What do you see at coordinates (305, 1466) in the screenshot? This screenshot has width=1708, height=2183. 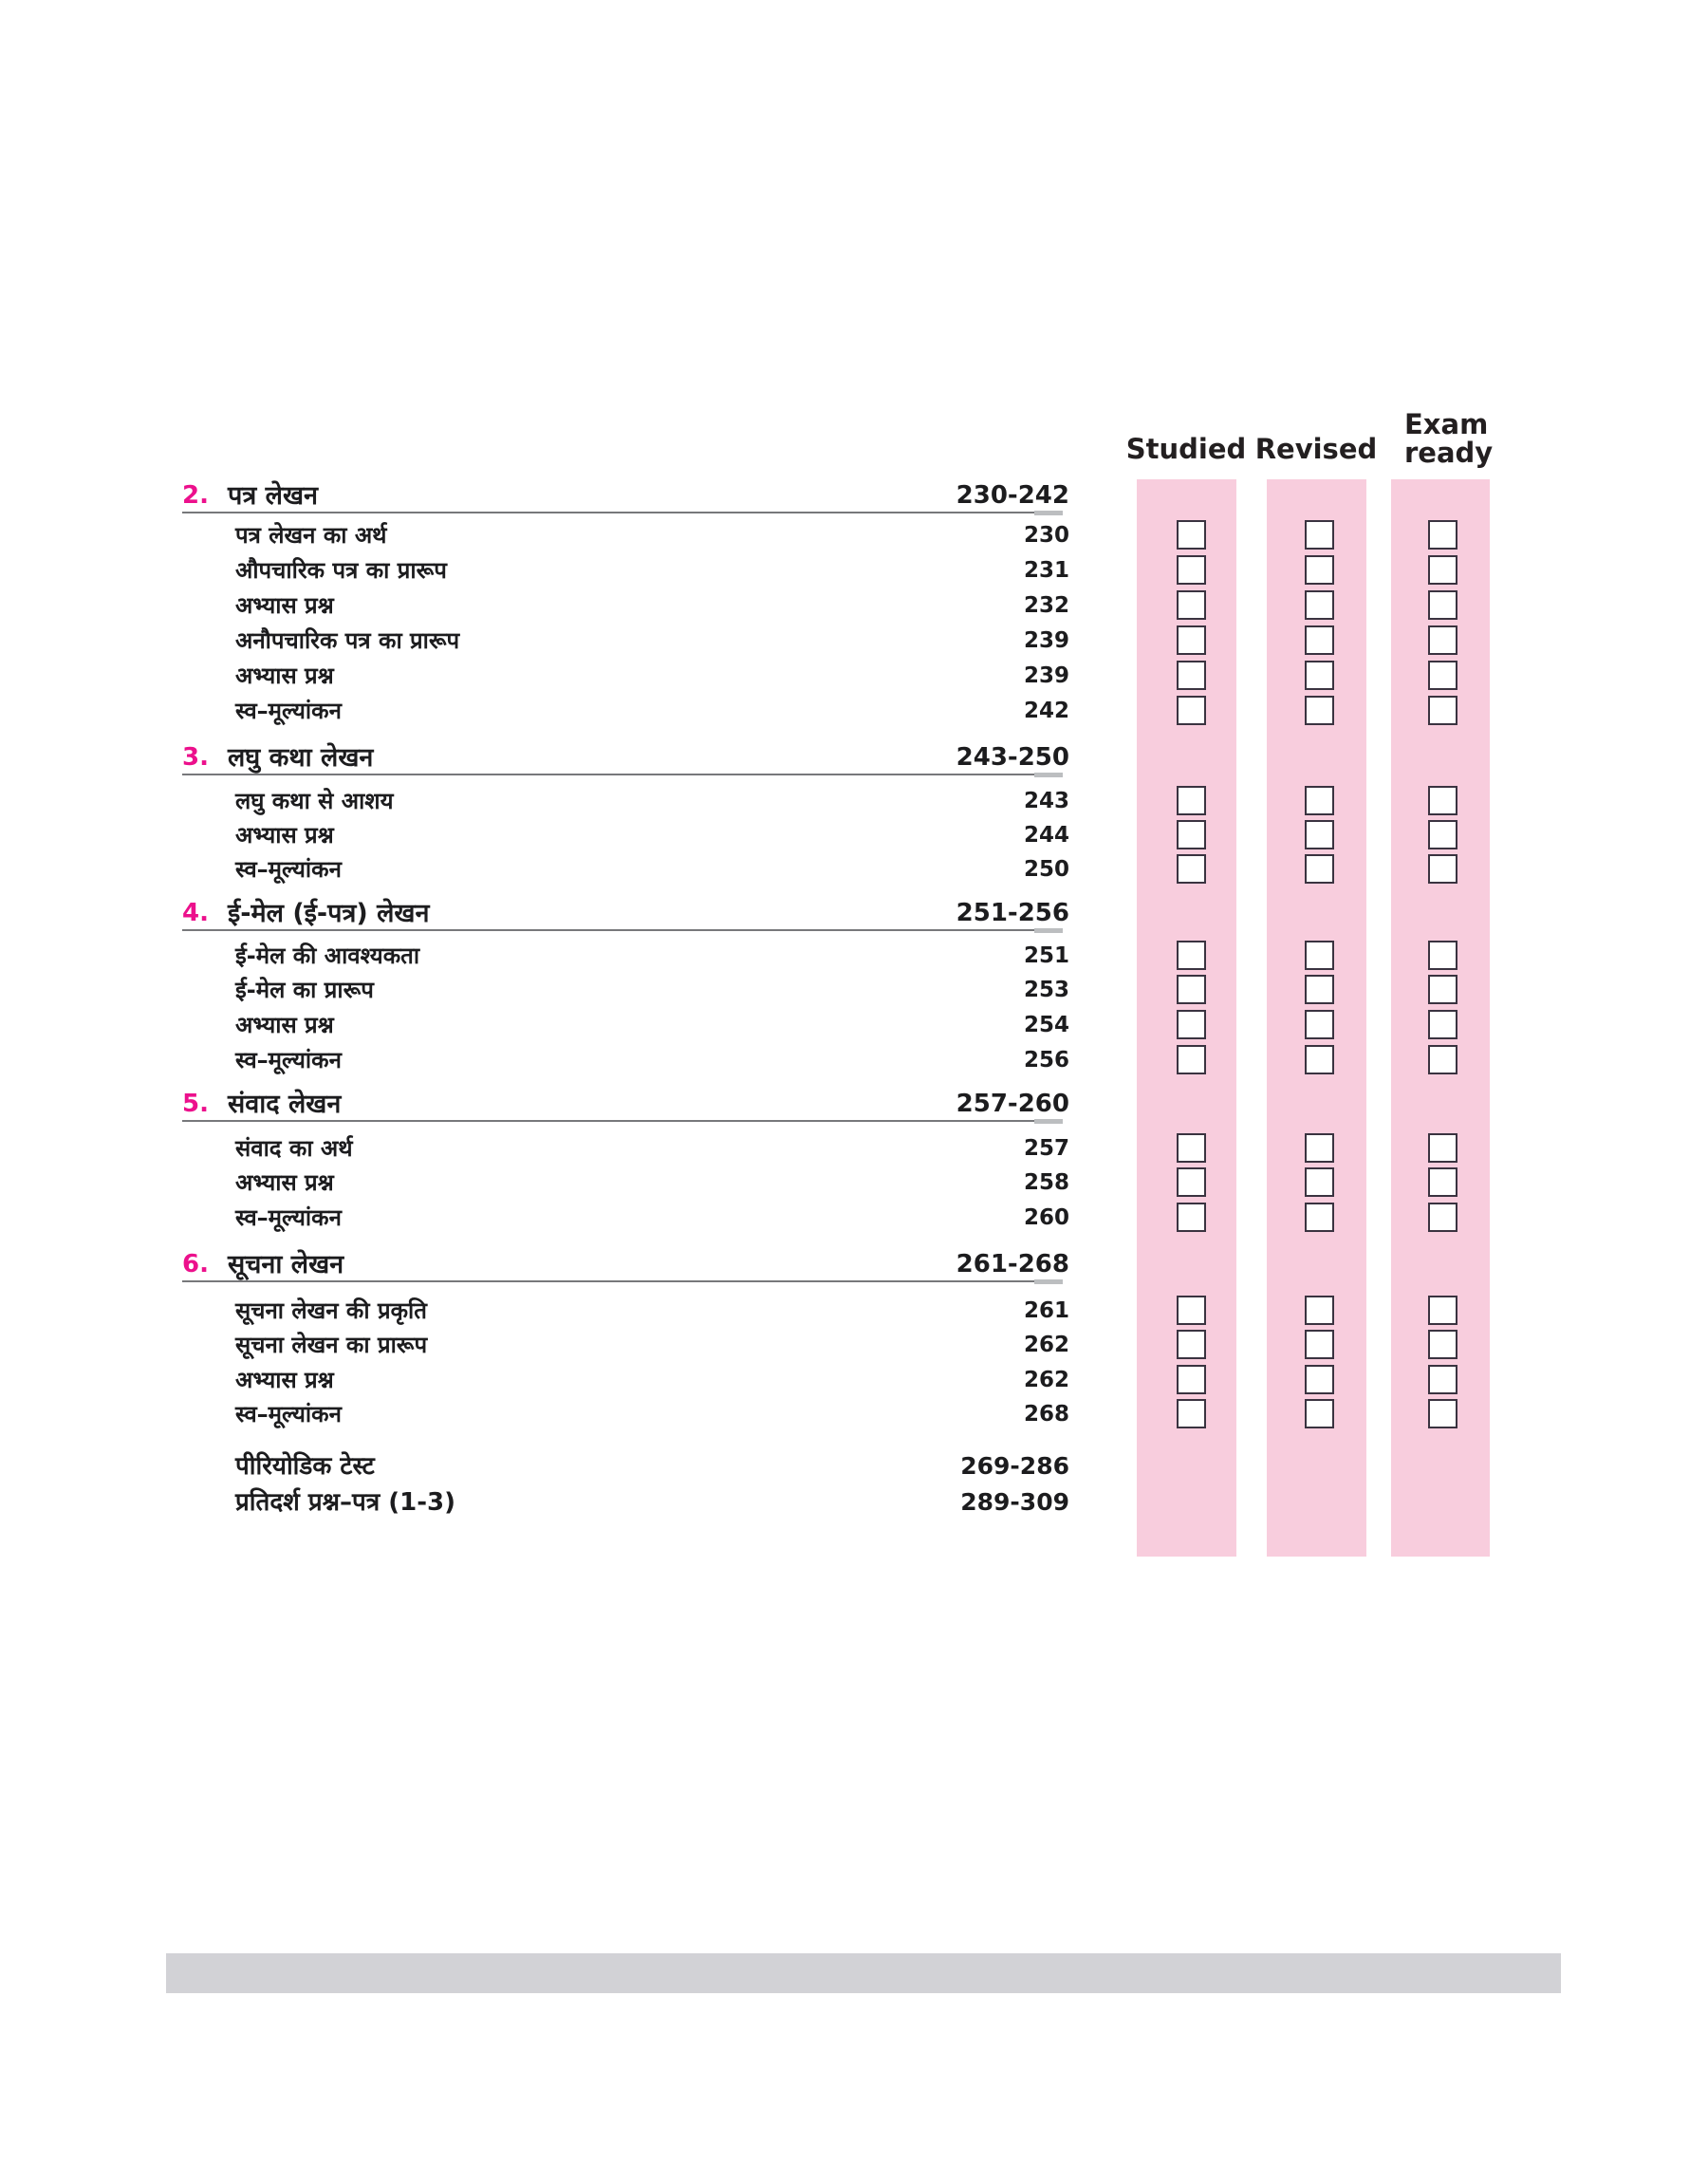 I see `footer-entry-title: पीरियोडिक टेस्ट` at bounding box center [305, 1466].